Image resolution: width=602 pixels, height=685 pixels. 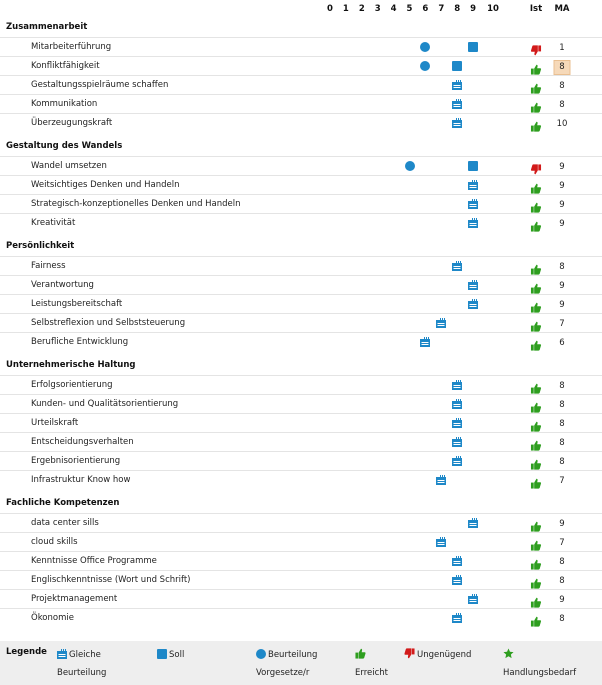 What do you see at coordinates (52, 618) in the screenshot?
I see `competency-label: Ökonomie` at bounding box center [52, 618].